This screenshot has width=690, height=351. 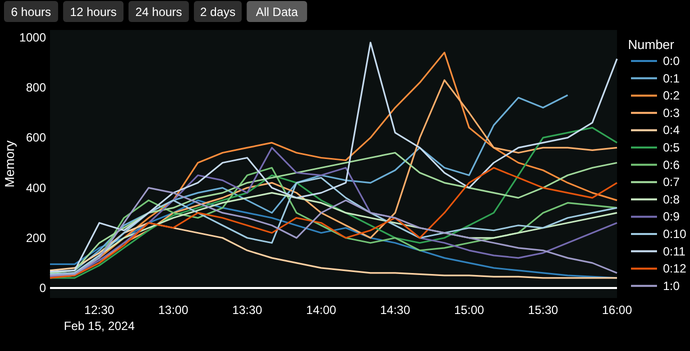 What do you see at coordinates (36, 87) in the screenshot?
I see `y-tick-label: 800` at bounding box center [36, 87].